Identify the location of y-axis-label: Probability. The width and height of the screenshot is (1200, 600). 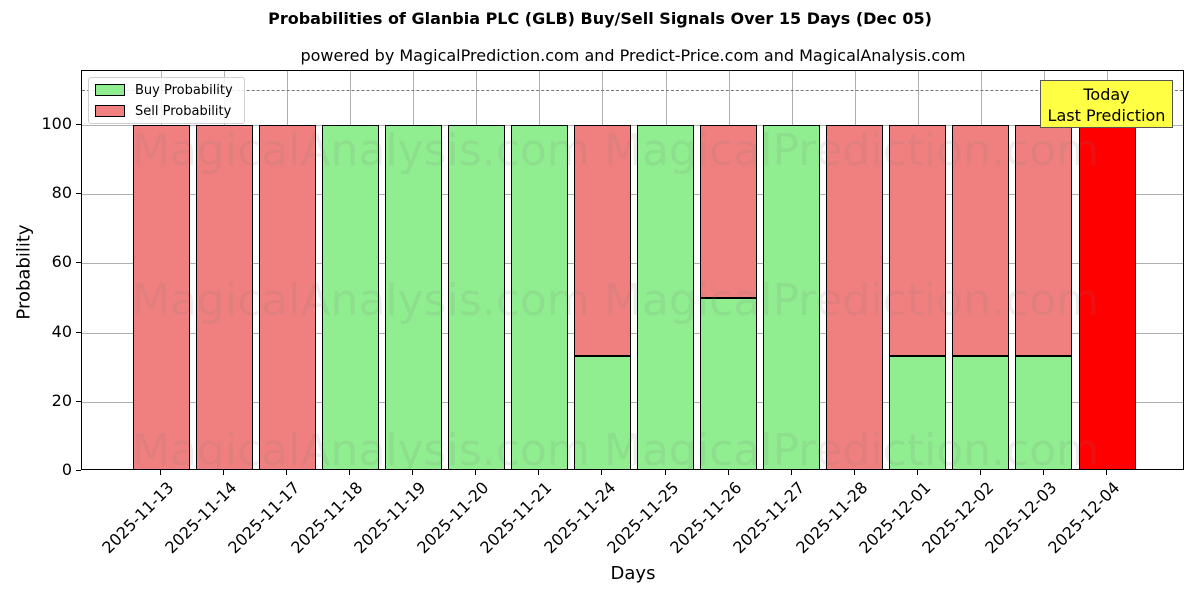
(24, 272).